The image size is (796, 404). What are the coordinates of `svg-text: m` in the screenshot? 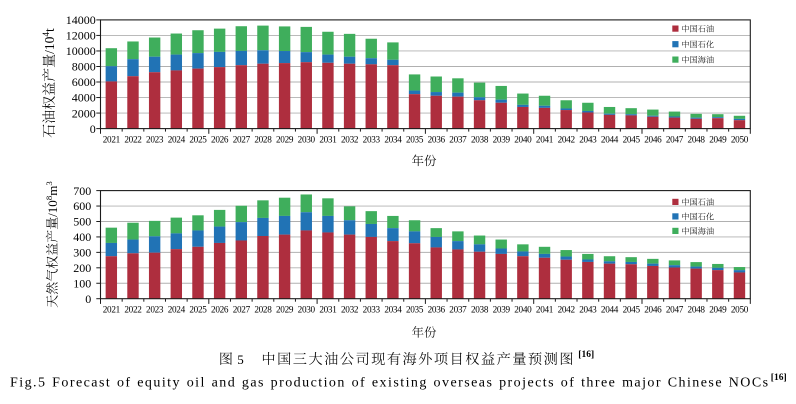 It's located at (52, 191).